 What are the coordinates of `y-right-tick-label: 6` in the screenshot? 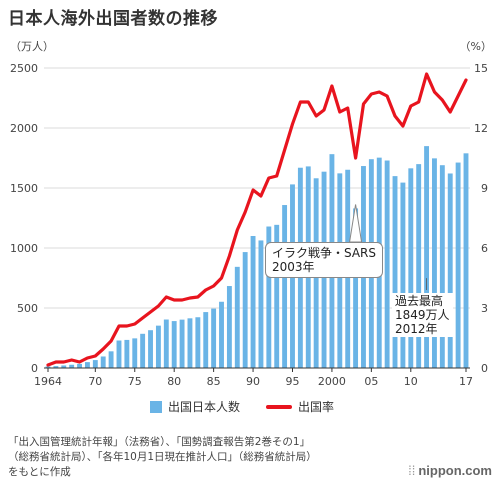 It's located at (484, 248).